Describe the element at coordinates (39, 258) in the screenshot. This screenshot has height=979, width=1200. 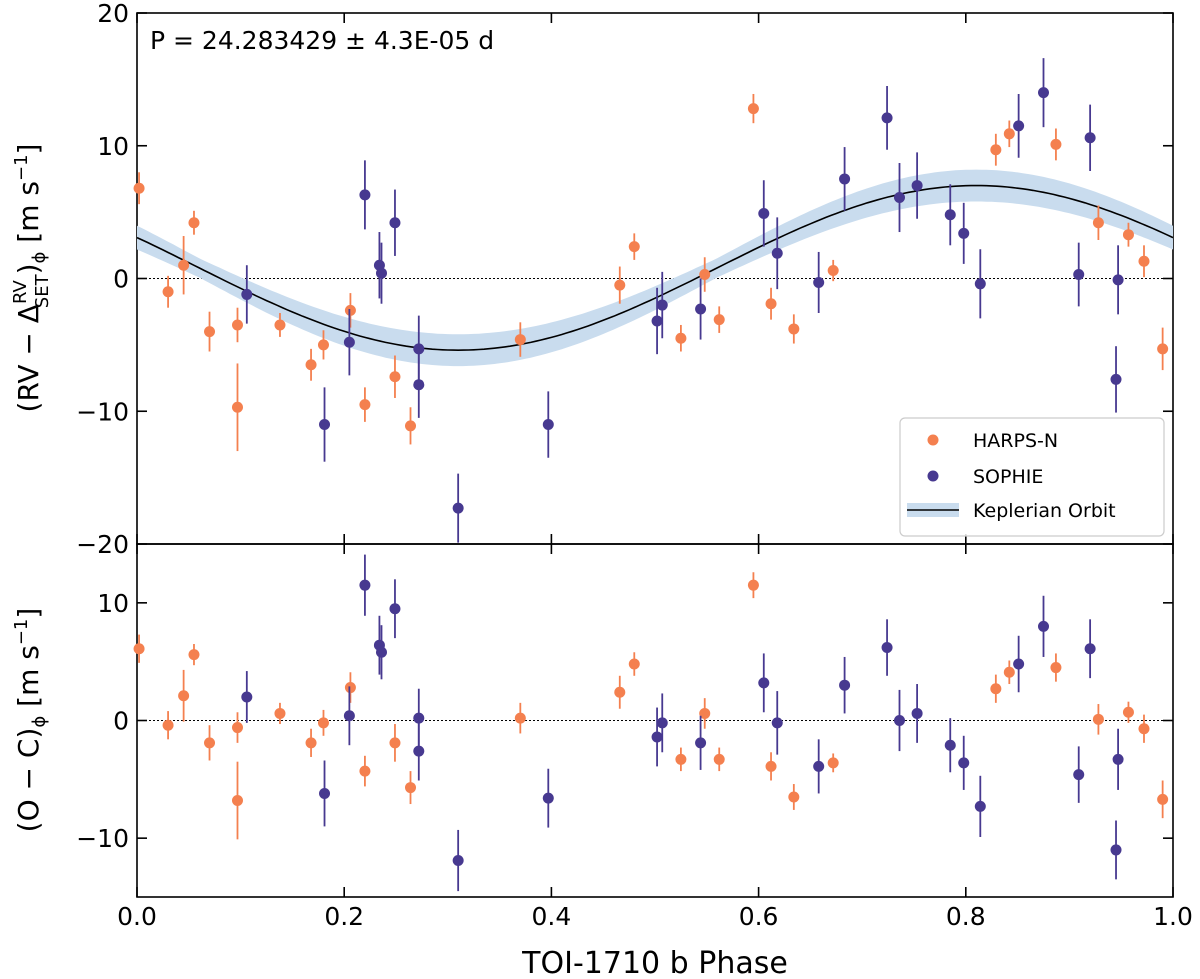
I see `top-ylabel-phi: ϕ` at that location.